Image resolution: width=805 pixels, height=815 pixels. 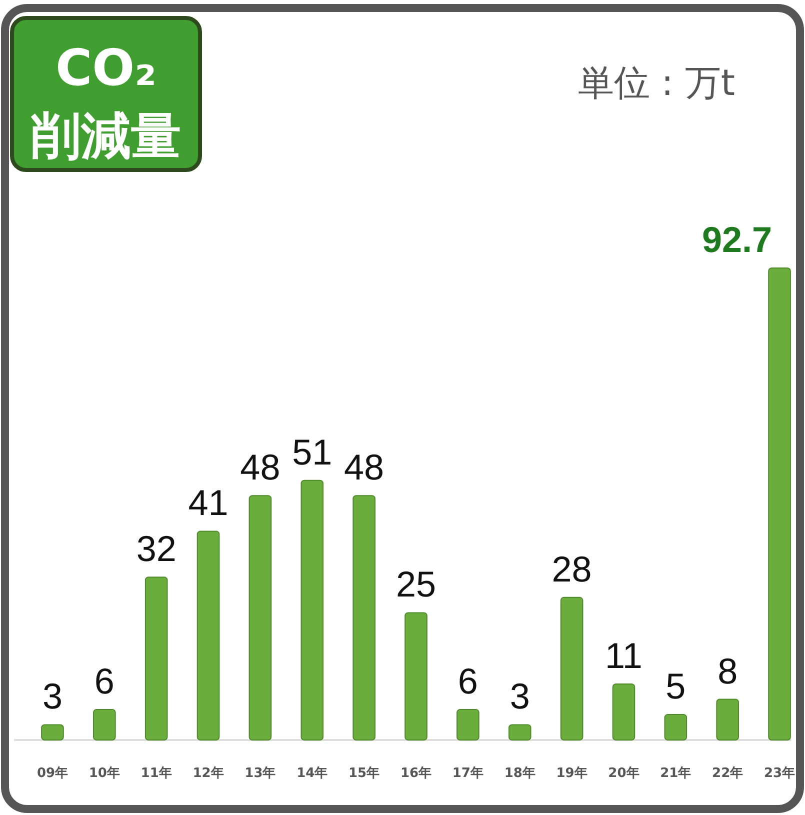 I want to click on data-label: 11, so click(x=623, y=655).